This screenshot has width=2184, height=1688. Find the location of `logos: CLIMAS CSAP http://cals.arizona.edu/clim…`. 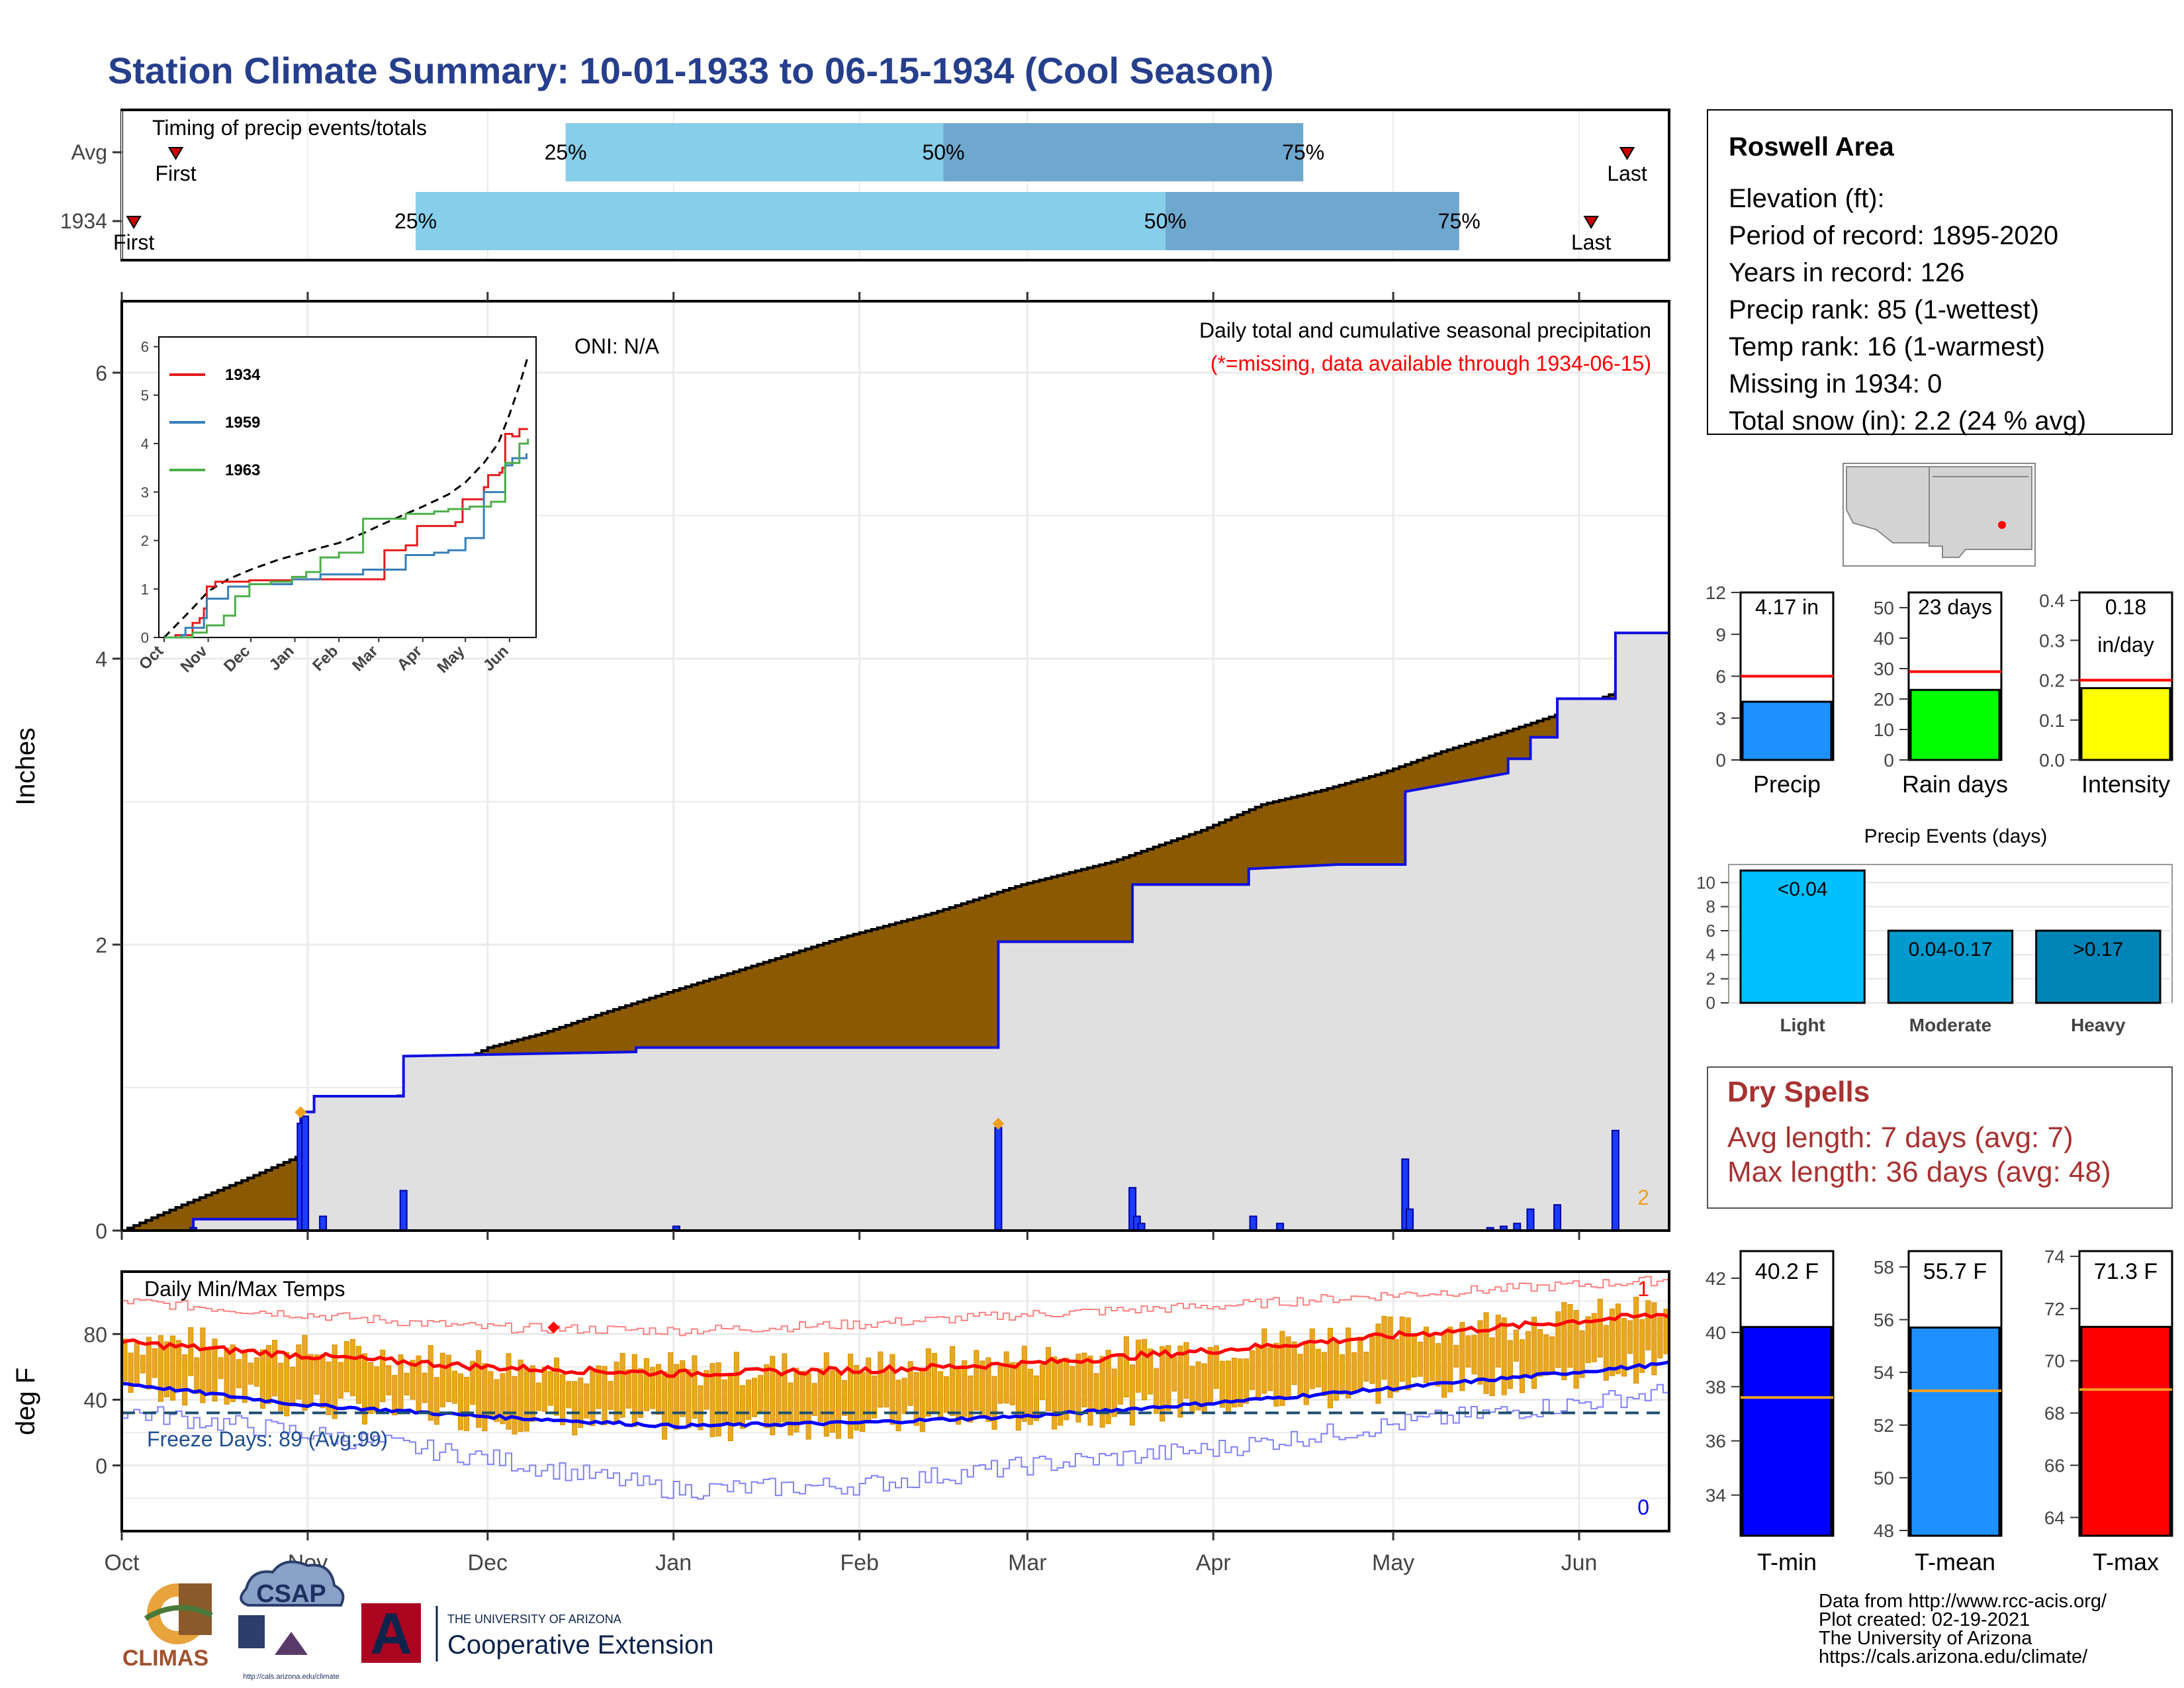

logos: CLIMAS CSAP http://cals.arizona.edu/clim… is located at coordinates (417, 1620).